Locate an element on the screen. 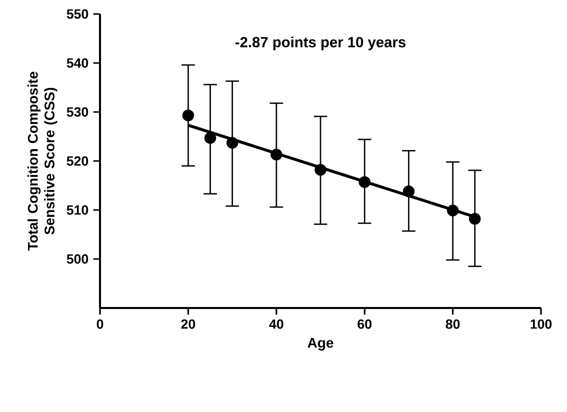 This screenshot has width=567, height=412. y-tick-label: 520 is located at coordinates (77, 161).